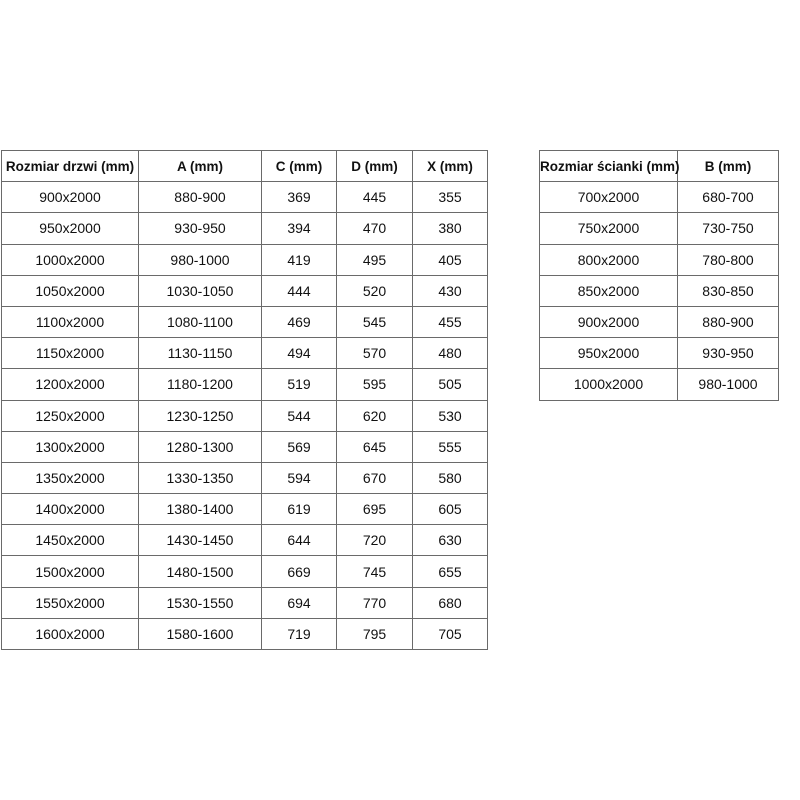 This screenshot has height=800, width=800. What do you see at coordinates (374, 415) in the screenshot?
I see `table-cell: 620` at bounding box center [374, 415].